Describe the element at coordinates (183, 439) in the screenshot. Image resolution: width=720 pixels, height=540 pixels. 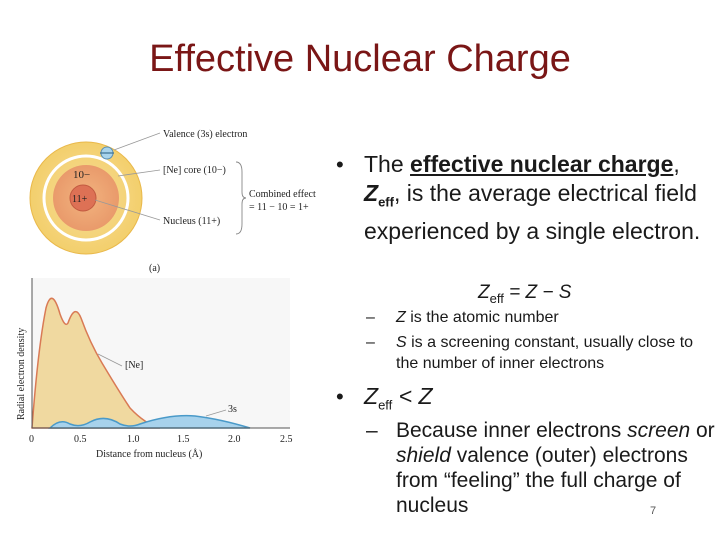
I see `xtick-3: 1.5` at that location.